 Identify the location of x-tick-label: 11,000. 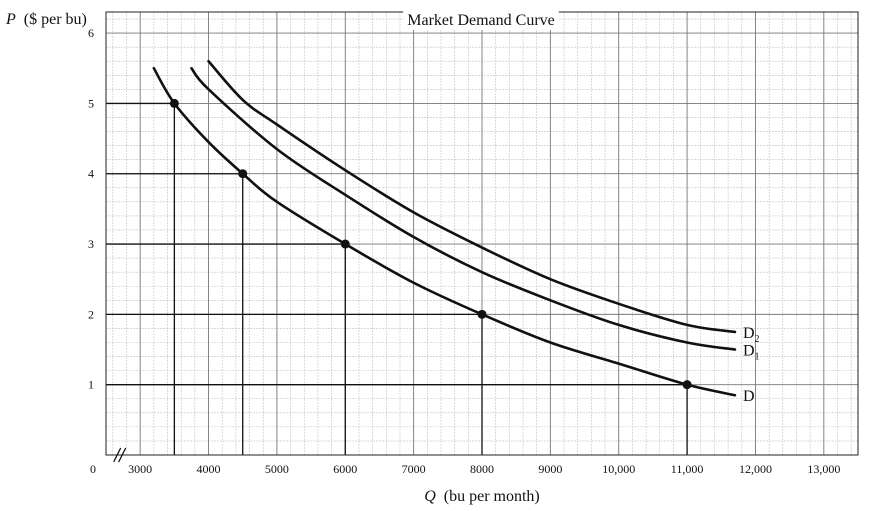
(687, 469).